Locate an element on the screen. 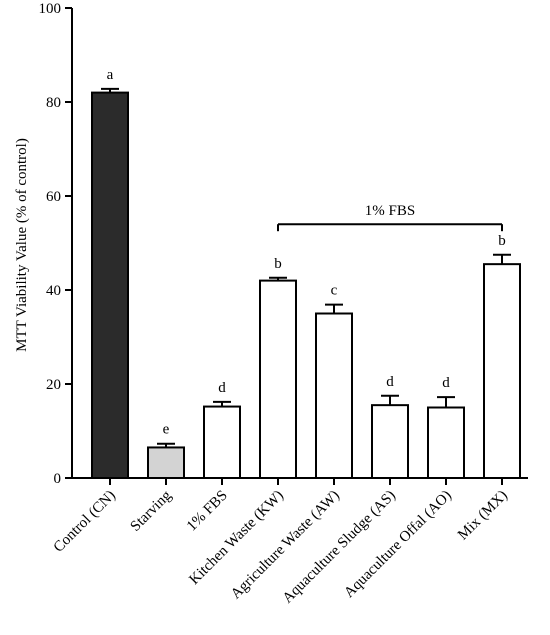 This screenshot has height=635, width=550. y-tick-label: 0 is located at coordinates (58, 479).